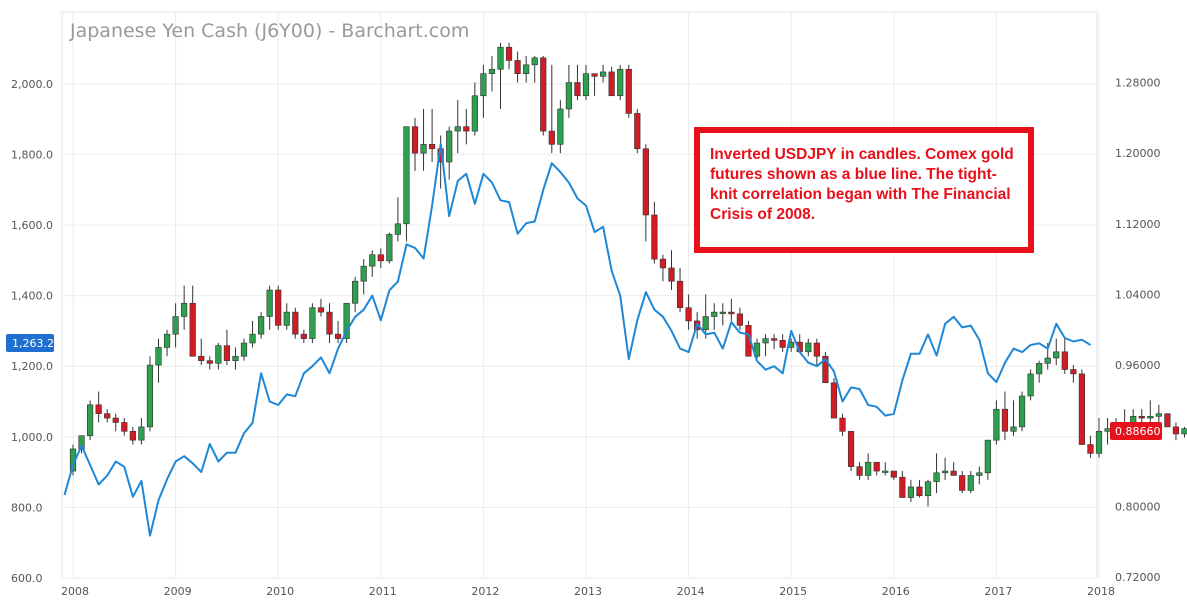 Image resolution: width=1187 pixels, height=606 pixels. I want to click on left-tick-label: 2,000.0, so click(32, 84).